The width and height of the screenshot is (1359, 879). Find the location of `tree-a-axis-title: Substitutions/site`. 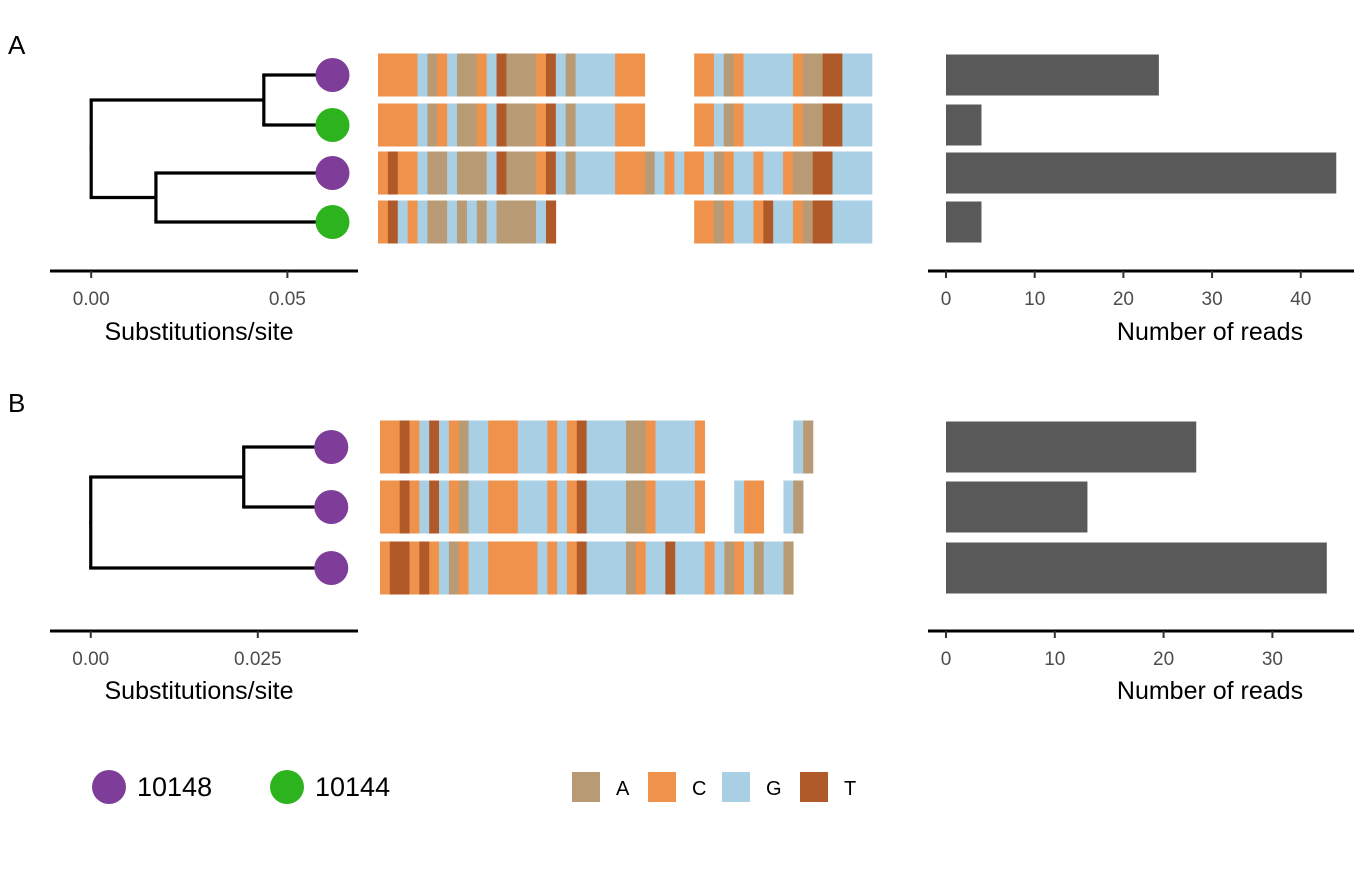

tree-a-axis-title: Substitutions/site is located at coordinates (199, 332).